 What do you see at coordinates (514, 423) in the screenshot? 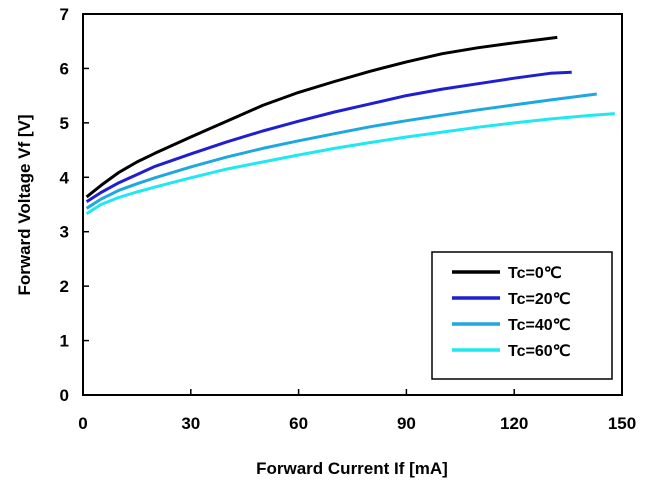
I see `x-tick-label: 120` at bounding box center [514, 423].